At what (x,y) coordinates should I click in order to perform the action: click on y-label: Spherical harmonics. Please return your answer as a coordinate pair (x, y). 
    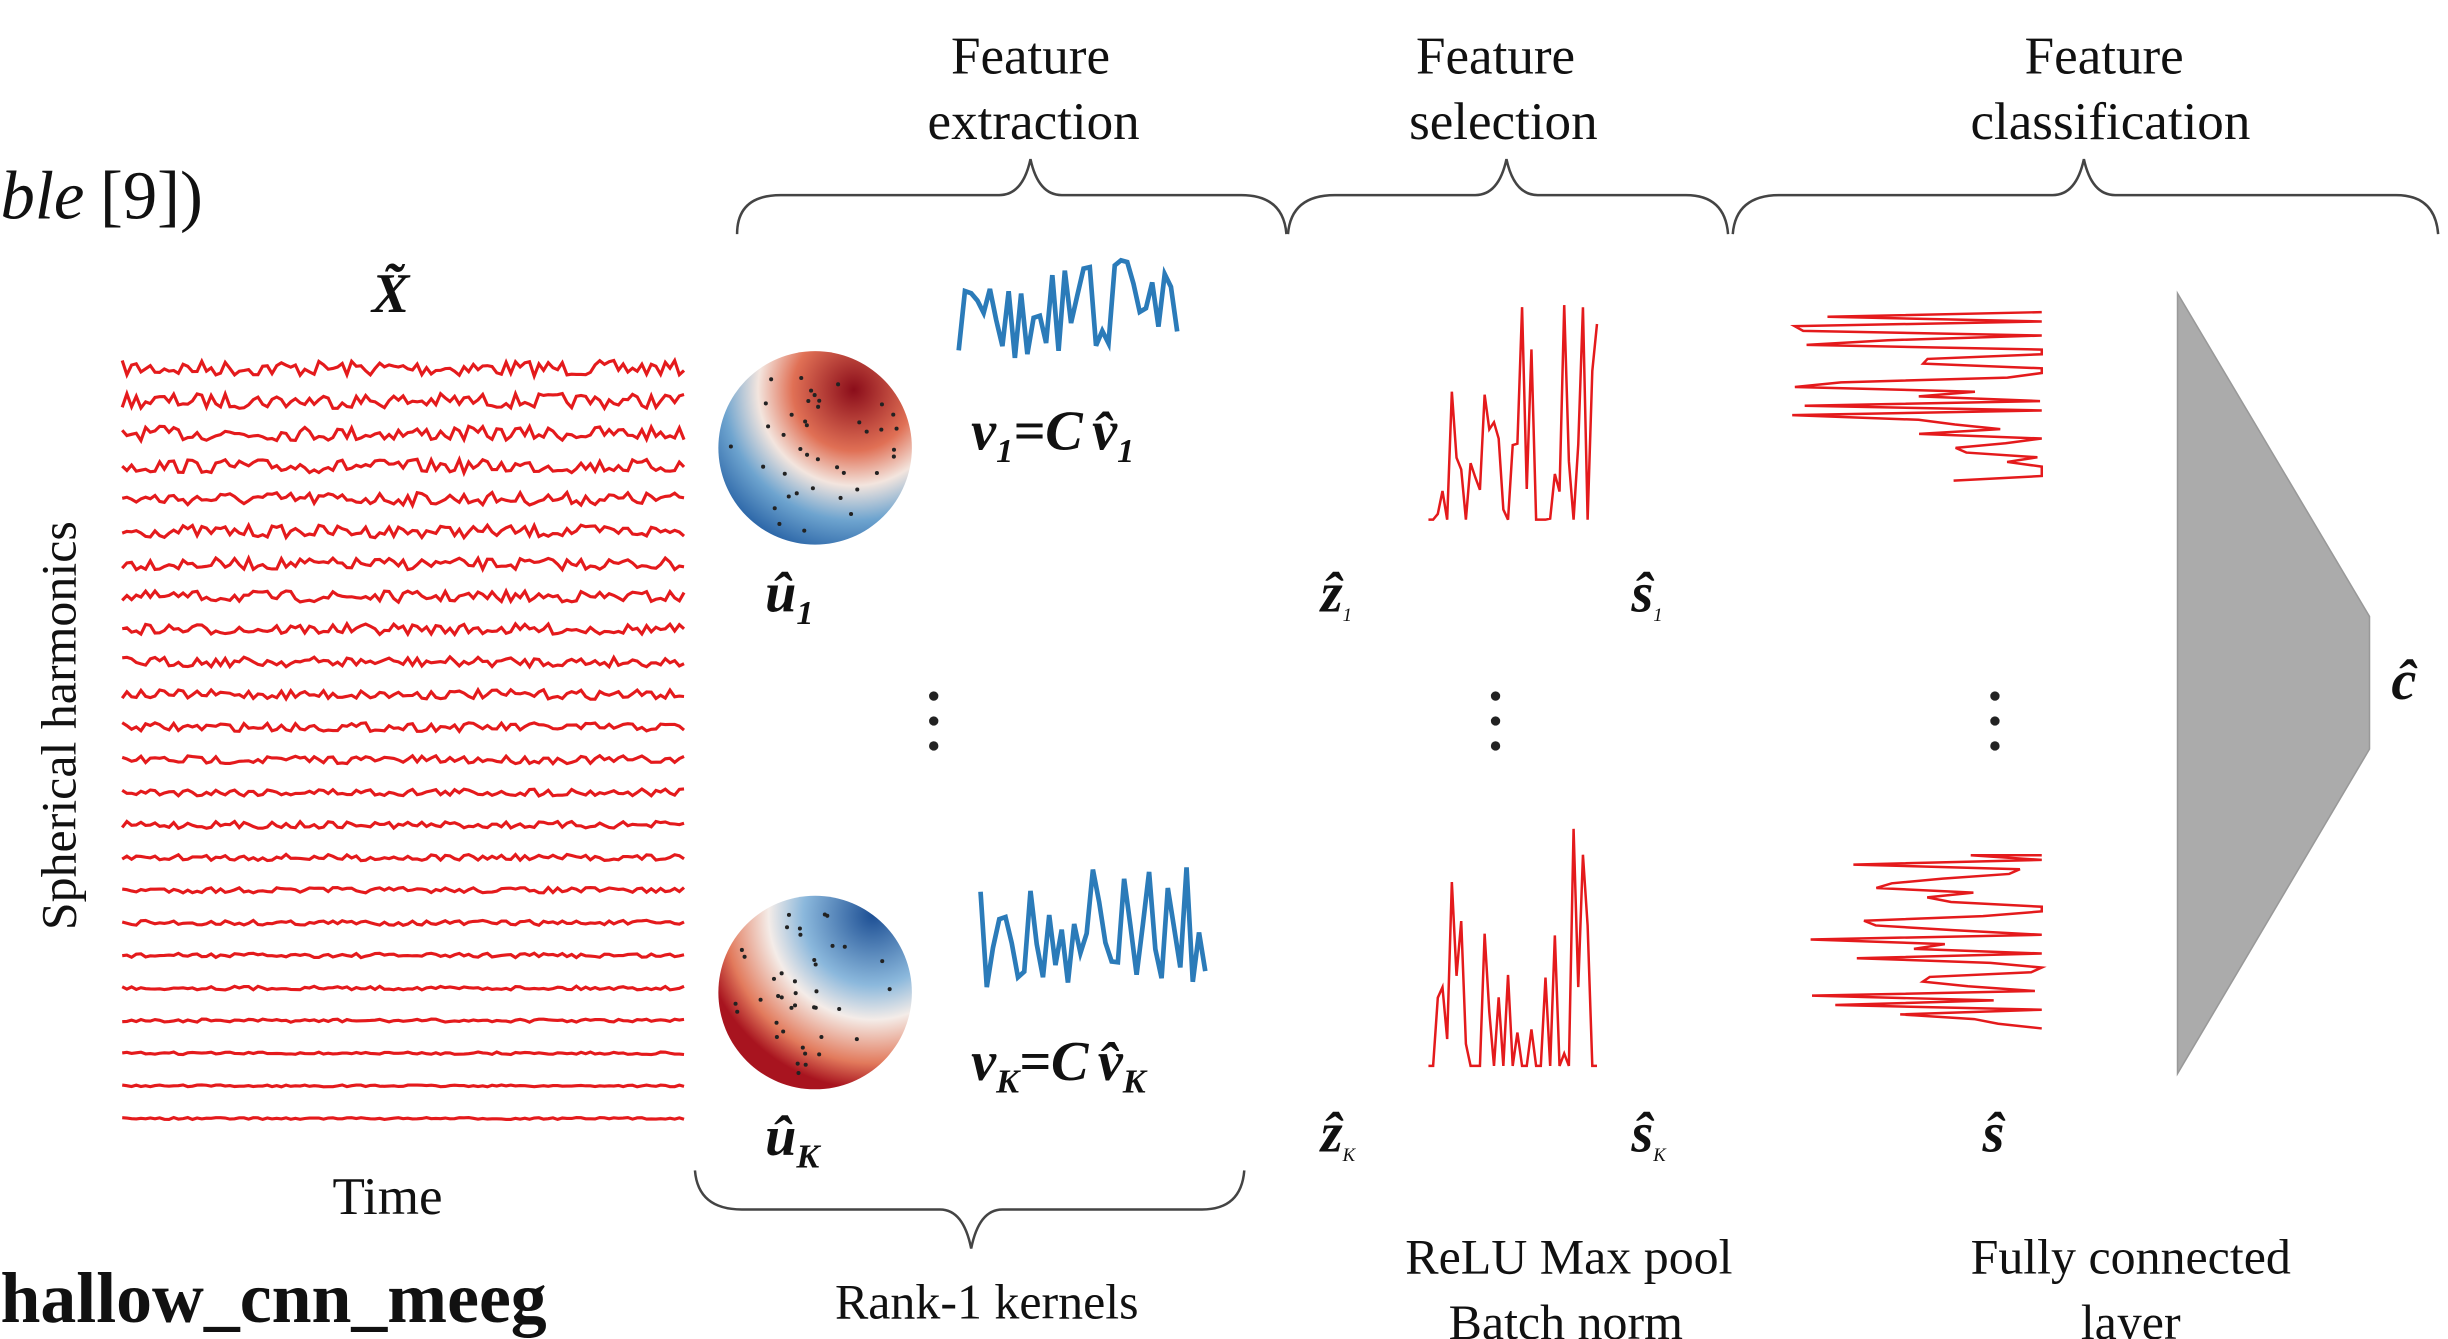
    Looking at the image, I should click on (58, 725).